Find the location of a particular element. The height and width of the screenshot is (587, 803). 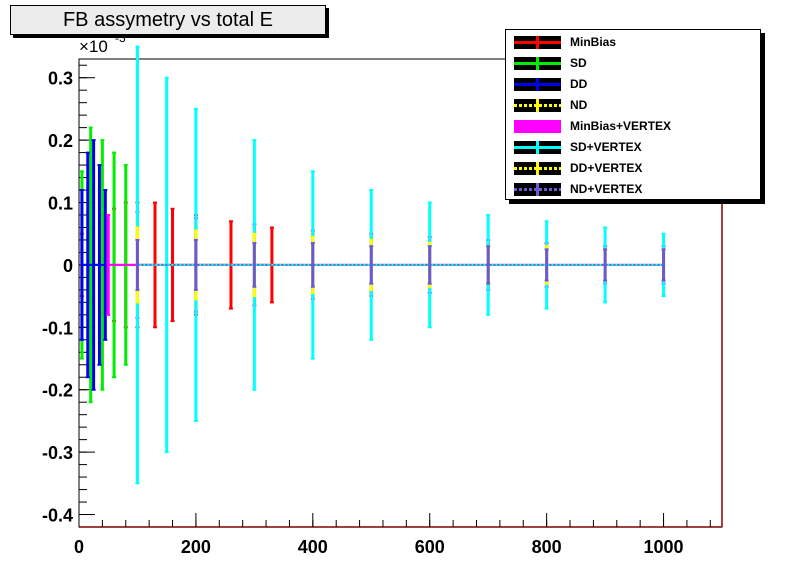

legend-swatch-sd is located at coordinates (537, 63).